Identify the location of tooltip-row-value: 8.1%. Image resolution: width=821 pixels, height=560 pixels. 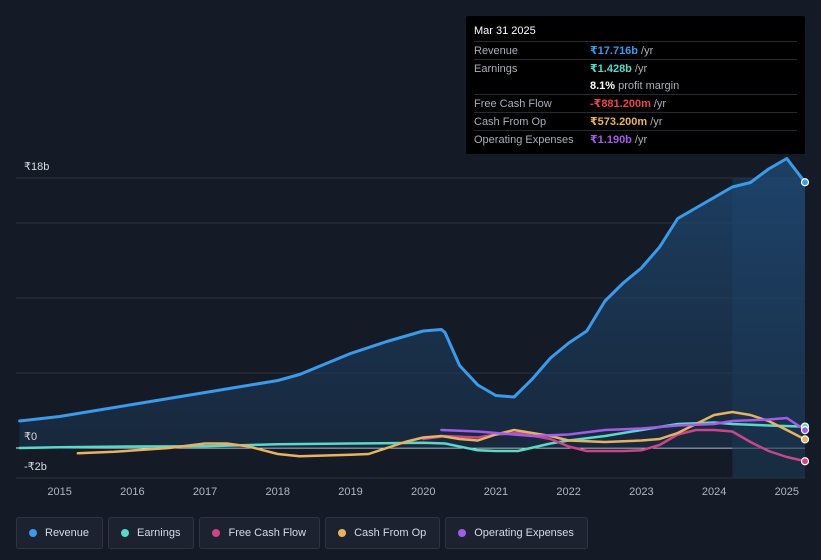
(603, 85).